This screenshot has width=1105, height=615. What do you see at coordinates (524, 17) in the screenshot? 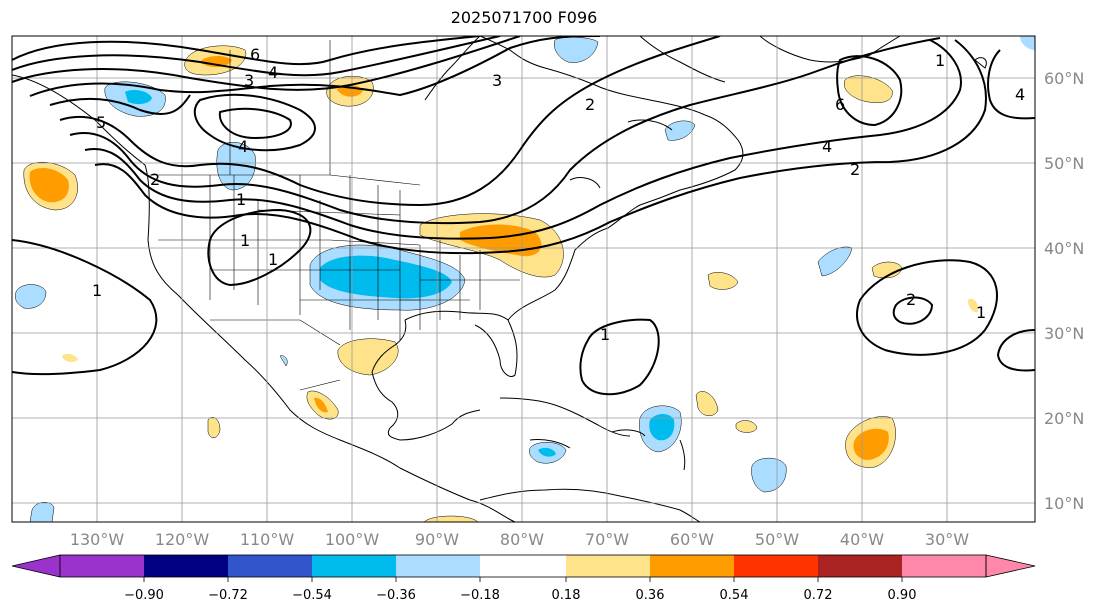
I see `map-title: 2025071700 F096` at bounding box center [524, 17].